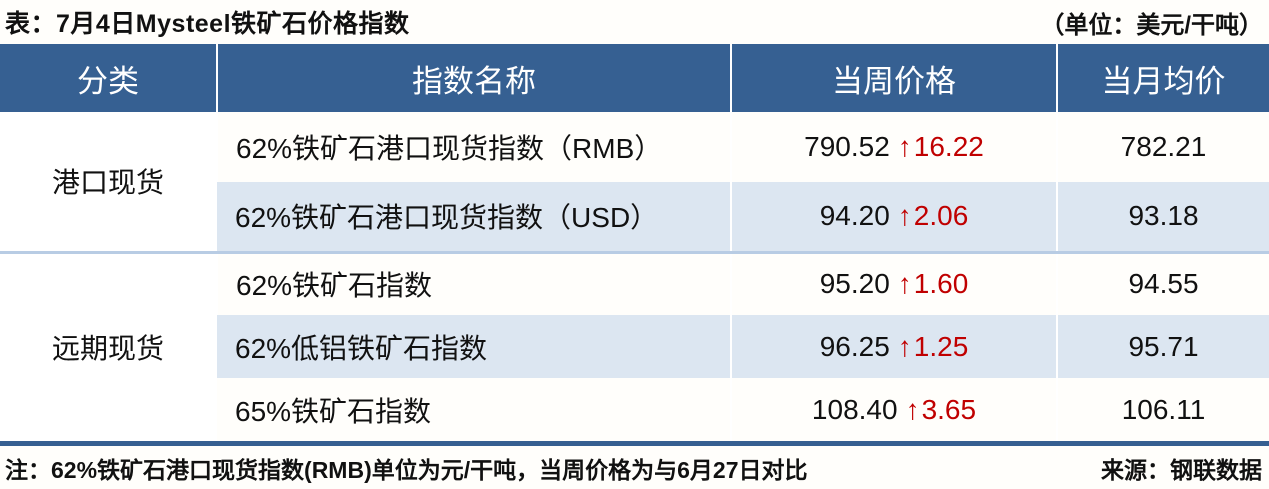 This screenshot has height=489, width=1269. Describe the element at coordinates (893, 346) in the screenshot. I see `week-price-cell: 96.25 ↑1.25` at that location.